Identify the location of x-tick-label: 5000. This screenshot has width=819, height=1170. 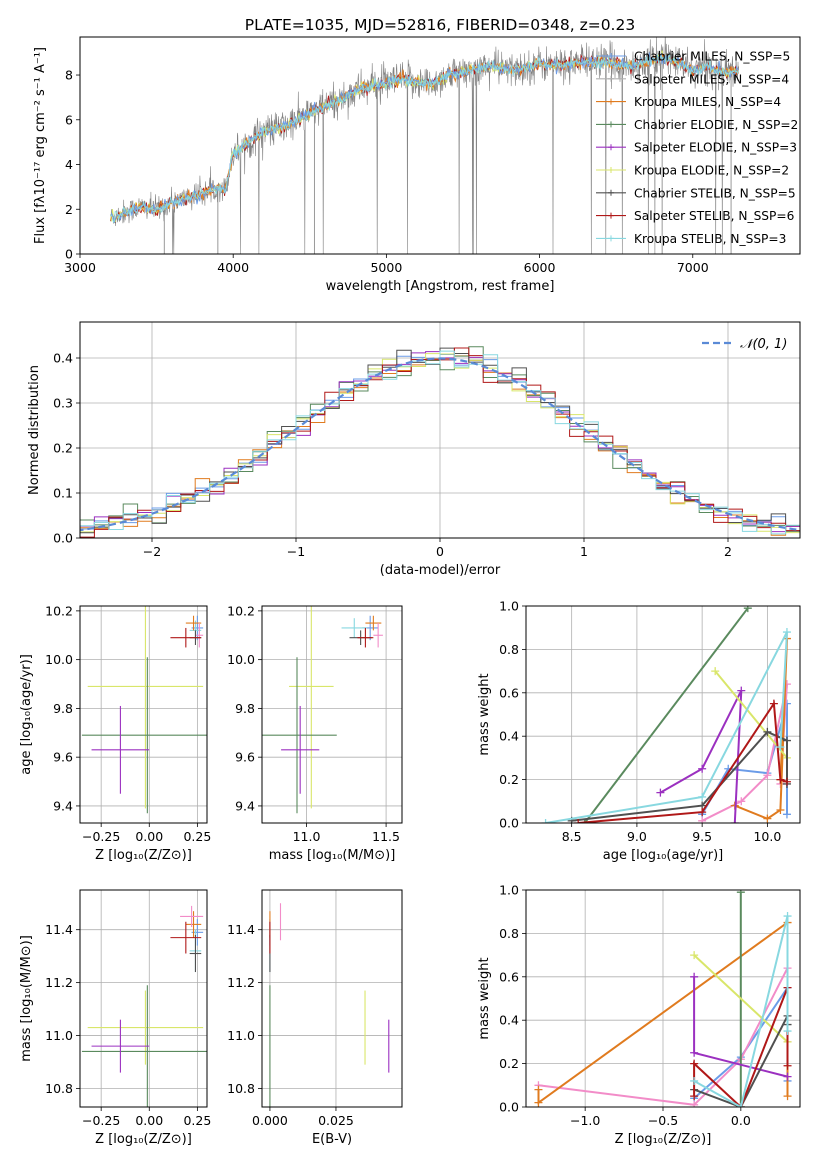
(386, 267).